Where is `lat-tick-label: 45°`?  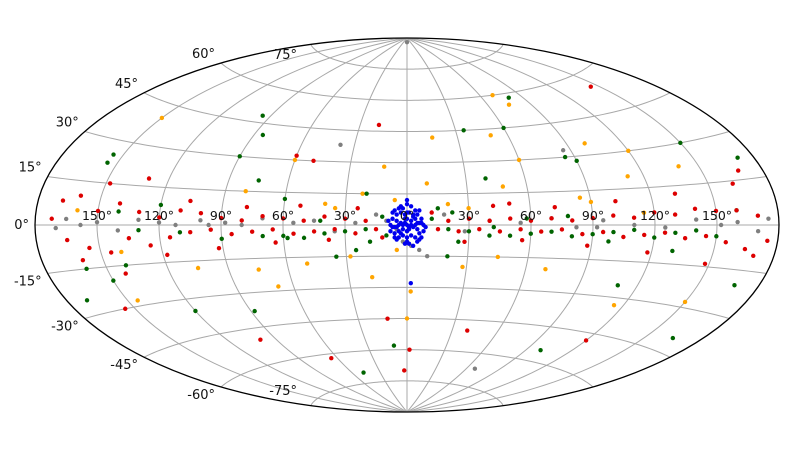
lat-tick-label: 45° is located at coordinates (126, 84).